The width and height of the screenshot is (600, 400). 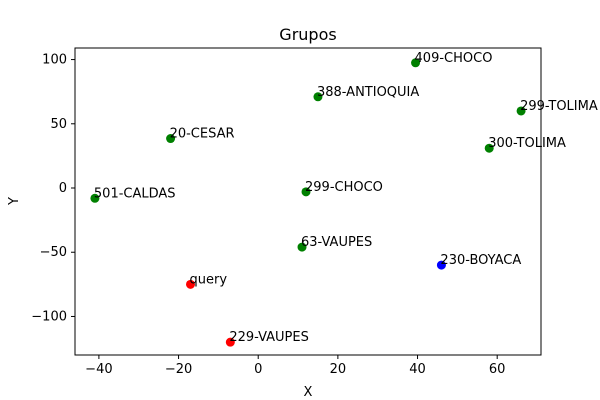 I want to click on x-tick-label: 40, so click(x=417, y=369).